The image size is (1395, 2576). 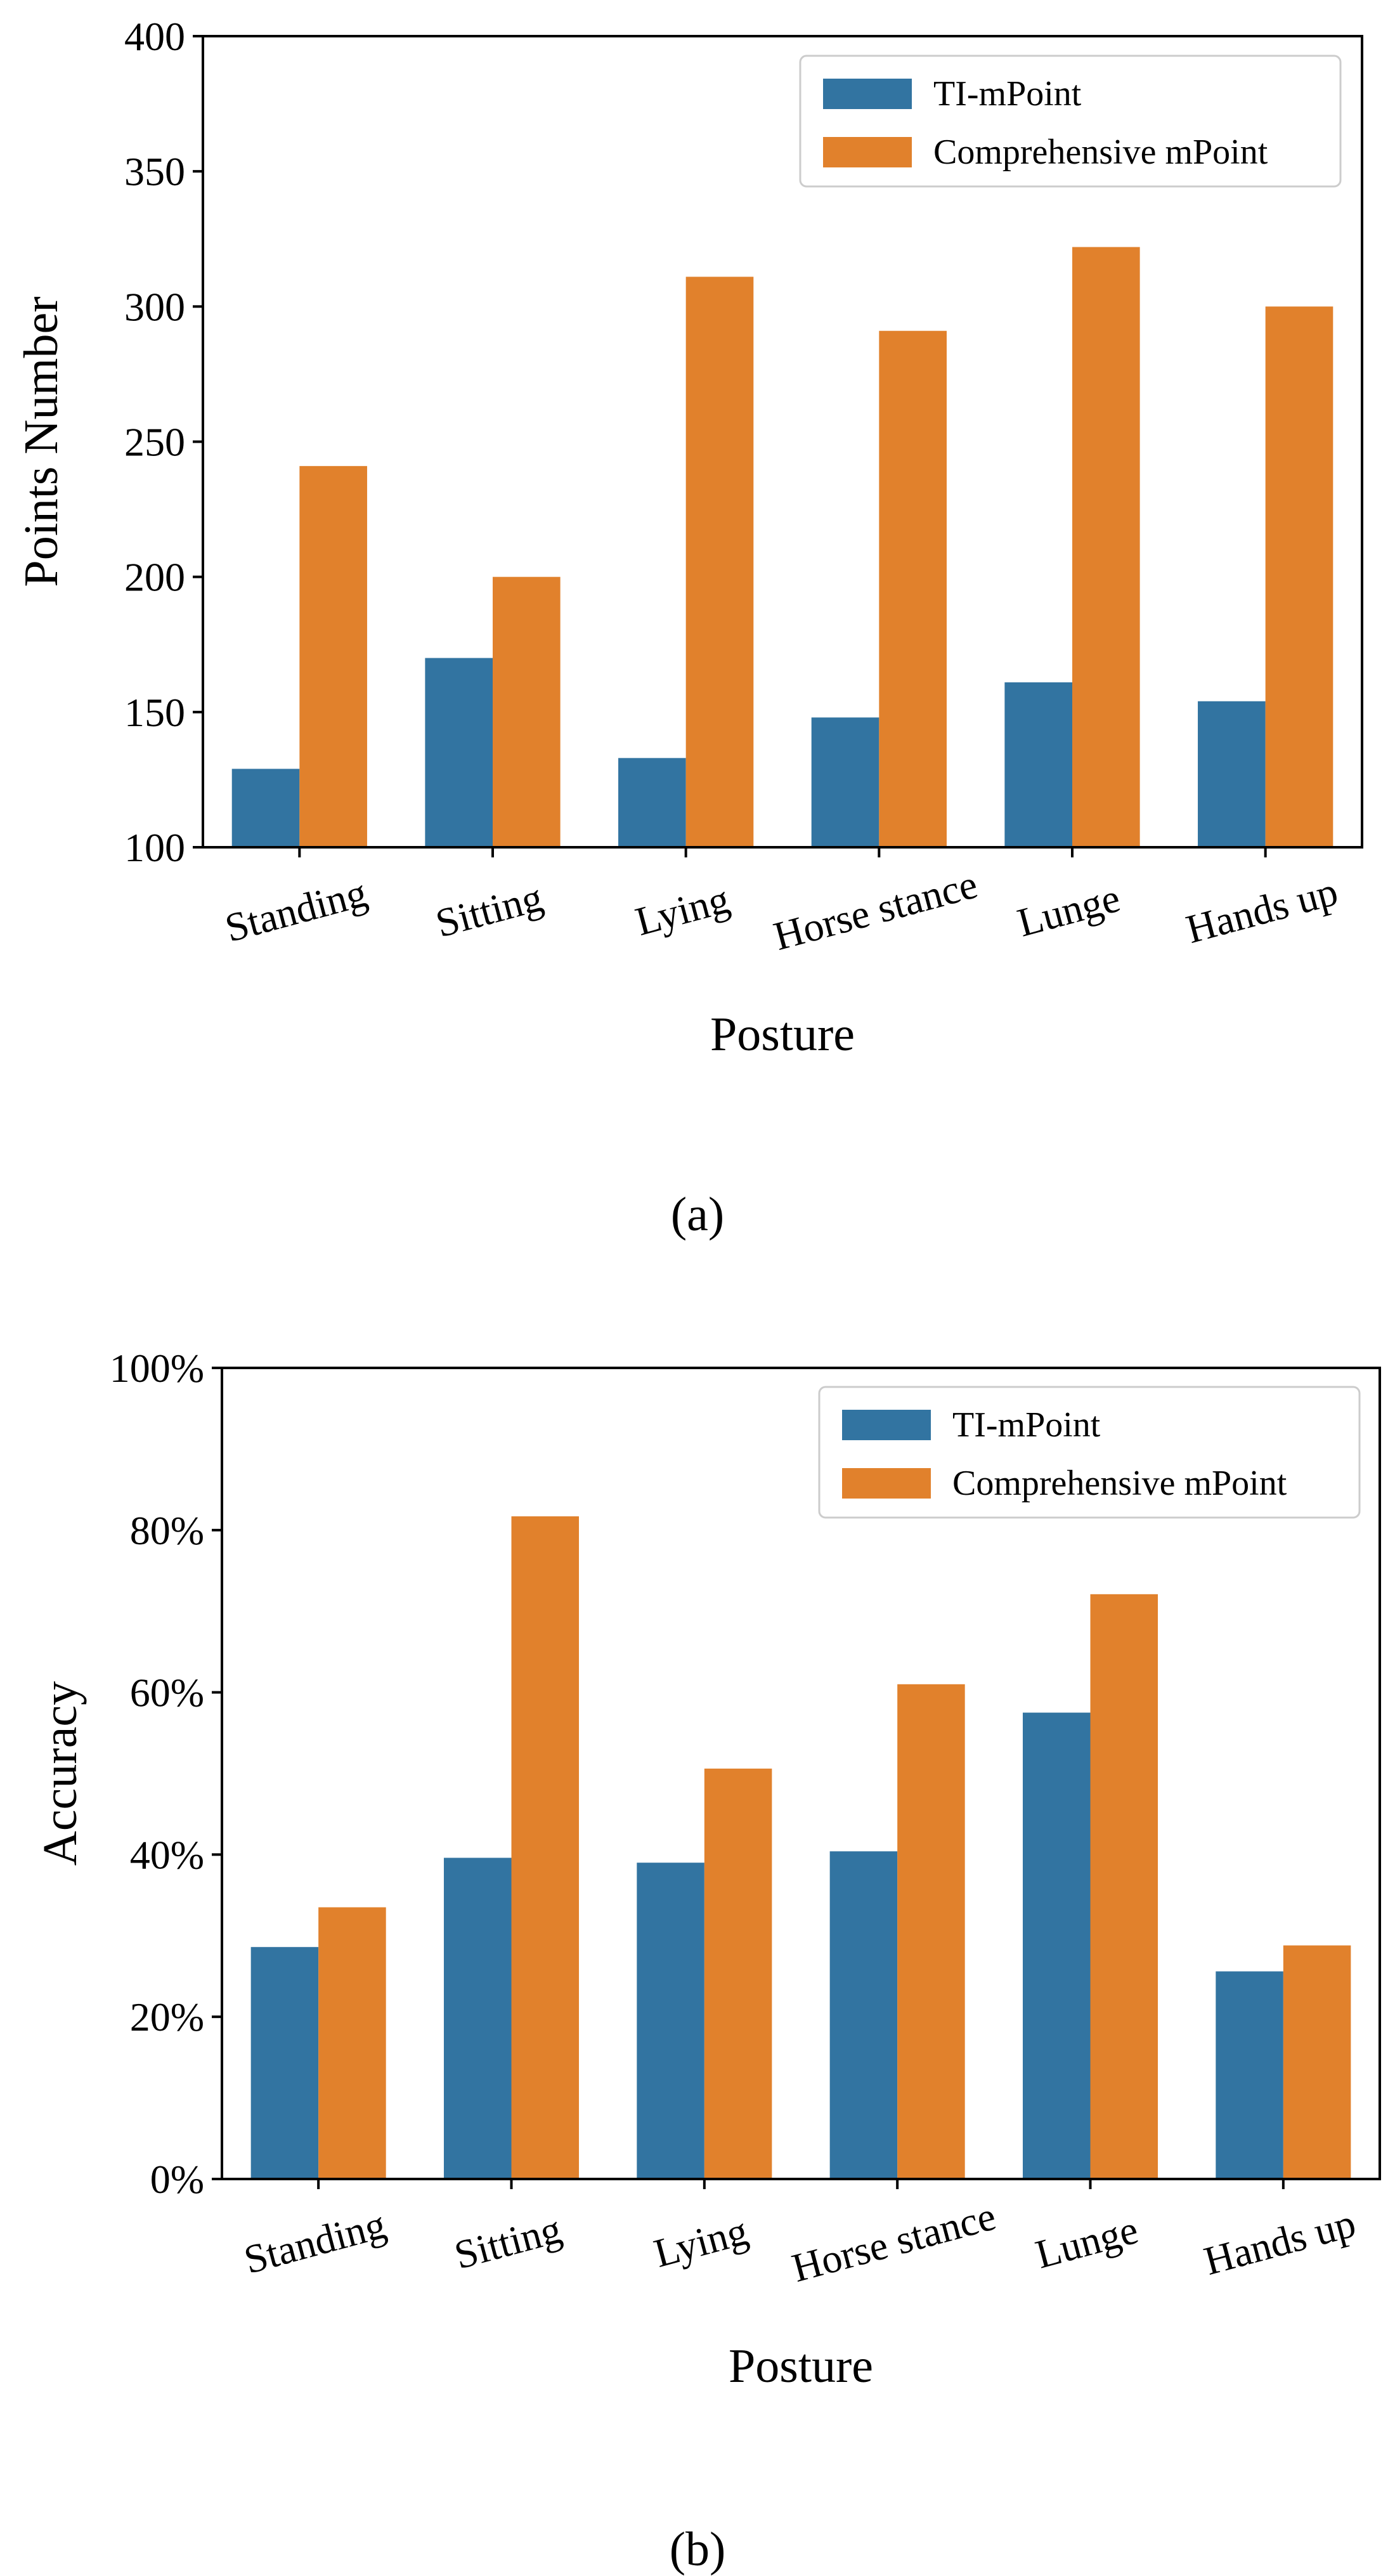 I want to click on y-axis-title: Accuracy, so click(x=60, y=1774).